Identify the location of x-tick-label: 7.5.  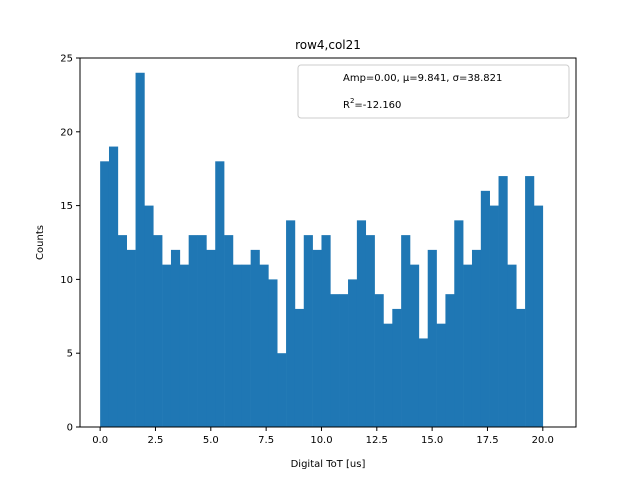
(266, 440).